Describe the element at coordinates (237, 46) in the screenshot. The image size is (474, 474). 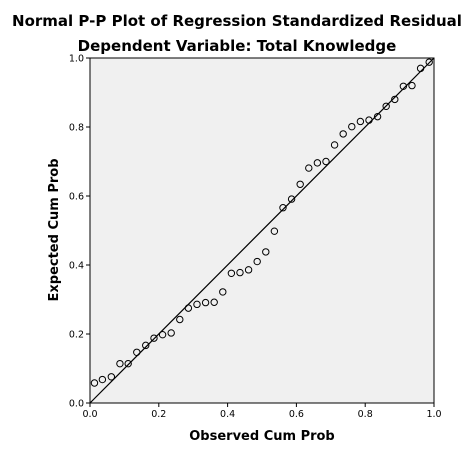
I see `chart-subtitle: Dependent Variable: Total Knowledge` at that location.